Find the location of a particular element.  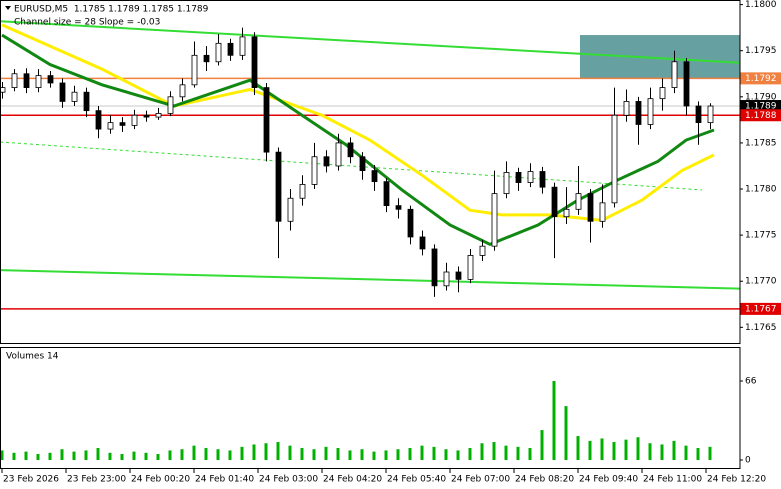

x-tick-label: 24 Feb 11:00 is located at coordinates (672, 480).